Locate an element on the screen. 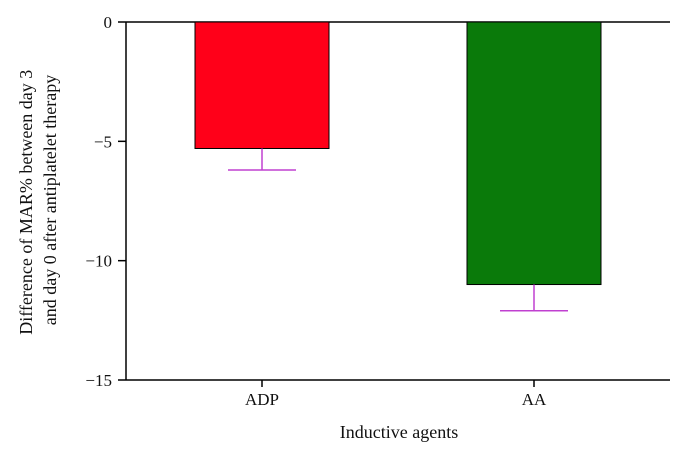 This screenshot has width=684, height=456. y-tick-label: −10 is located at coordinates (98, 261).